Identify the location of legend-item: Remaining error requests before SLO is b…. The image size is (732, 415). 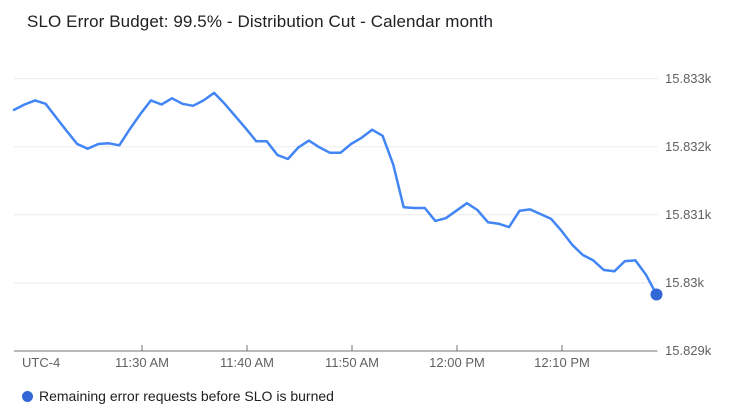
(178, 396).